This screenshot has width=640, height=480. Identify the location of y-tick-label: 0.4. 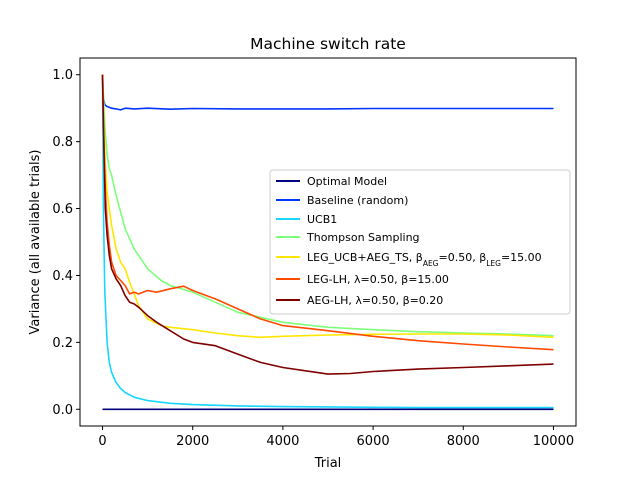
(62, 276).